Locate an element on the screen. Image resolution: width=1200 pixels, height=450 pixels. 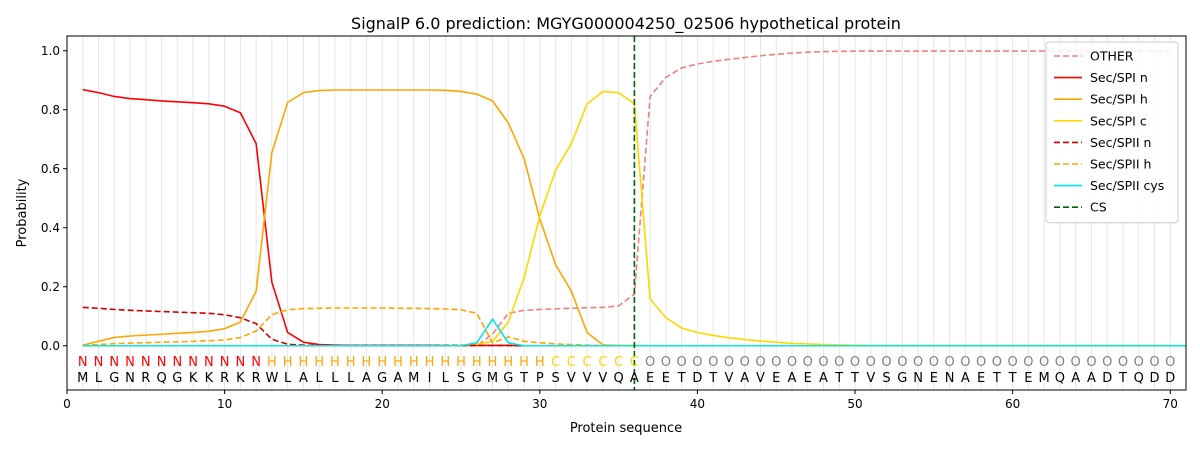
sequence-residue: M is located at coordinates (413, 378).